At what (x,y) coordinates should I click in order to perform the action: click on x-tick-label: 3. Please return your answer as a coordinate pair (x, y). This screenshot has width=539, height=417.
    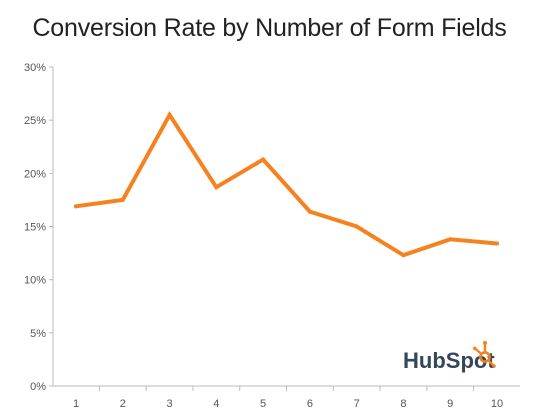
    Looking at the image, I should click on (169, 404).